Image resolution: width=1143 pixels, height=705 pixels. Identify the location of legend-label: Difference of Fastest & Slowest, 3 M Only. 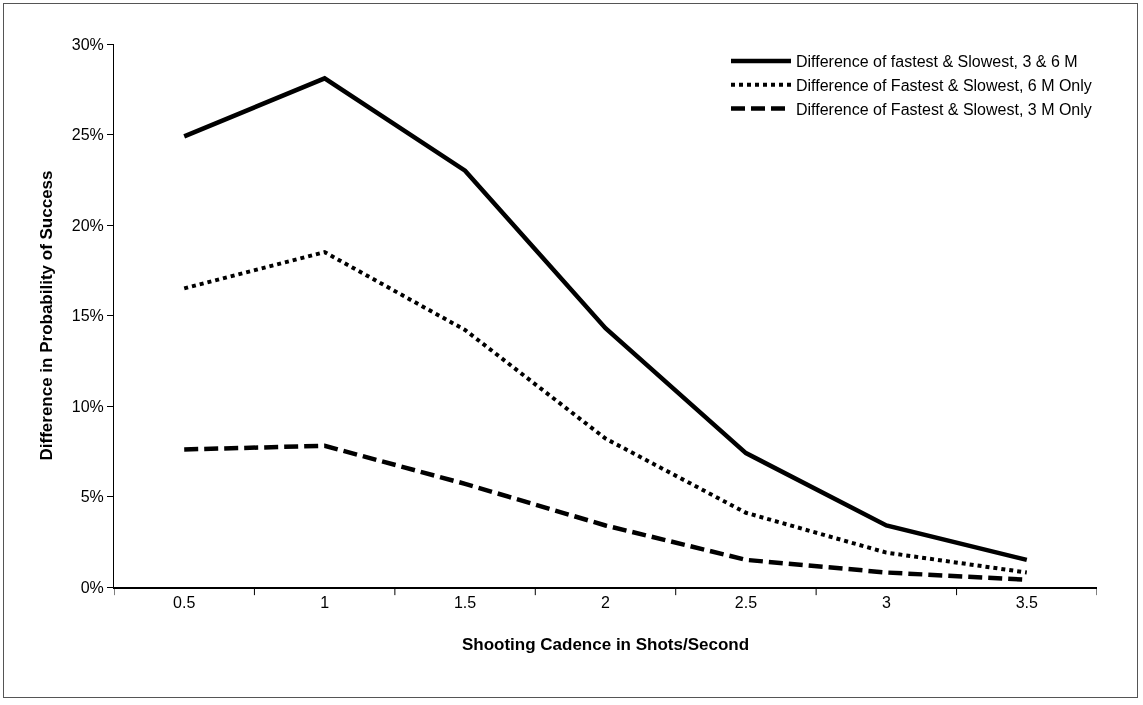
(944, 109).